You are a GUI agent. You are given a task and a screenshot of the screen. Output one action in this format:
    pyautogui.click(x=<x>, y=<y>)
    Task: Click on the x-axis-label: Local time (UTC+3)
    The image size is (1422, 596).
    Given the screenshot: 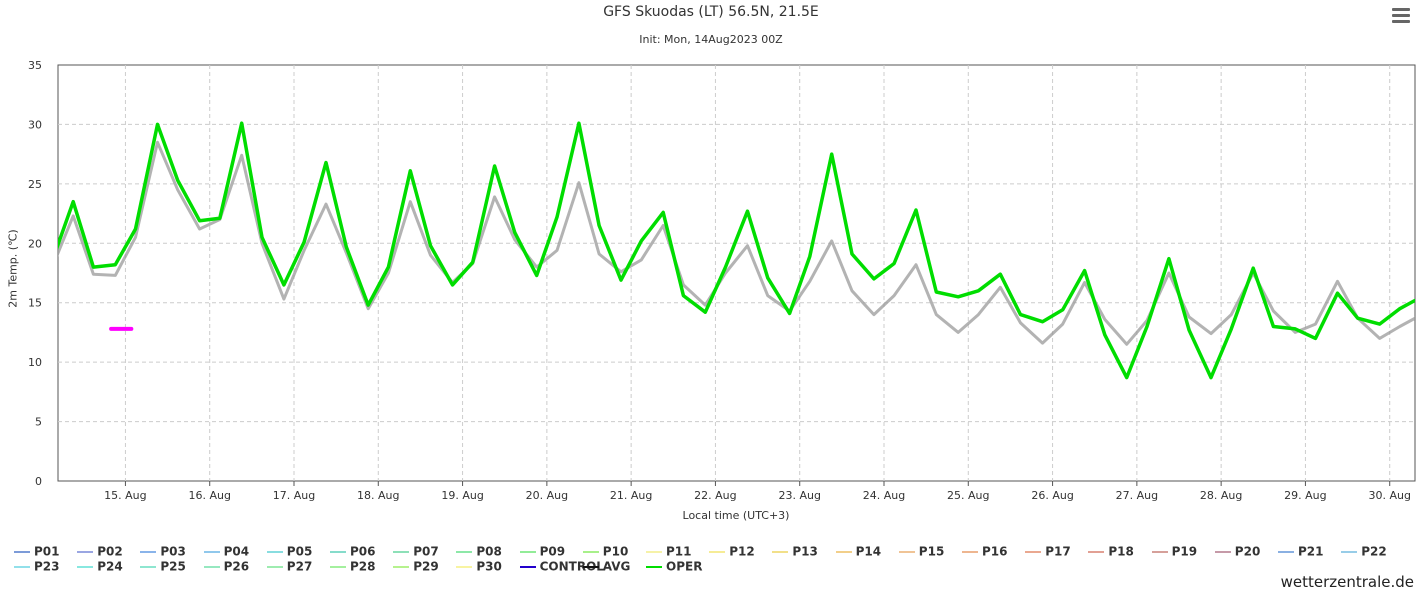 What is the action you would take?
    pyautogui.click(x=736, y=515)
    